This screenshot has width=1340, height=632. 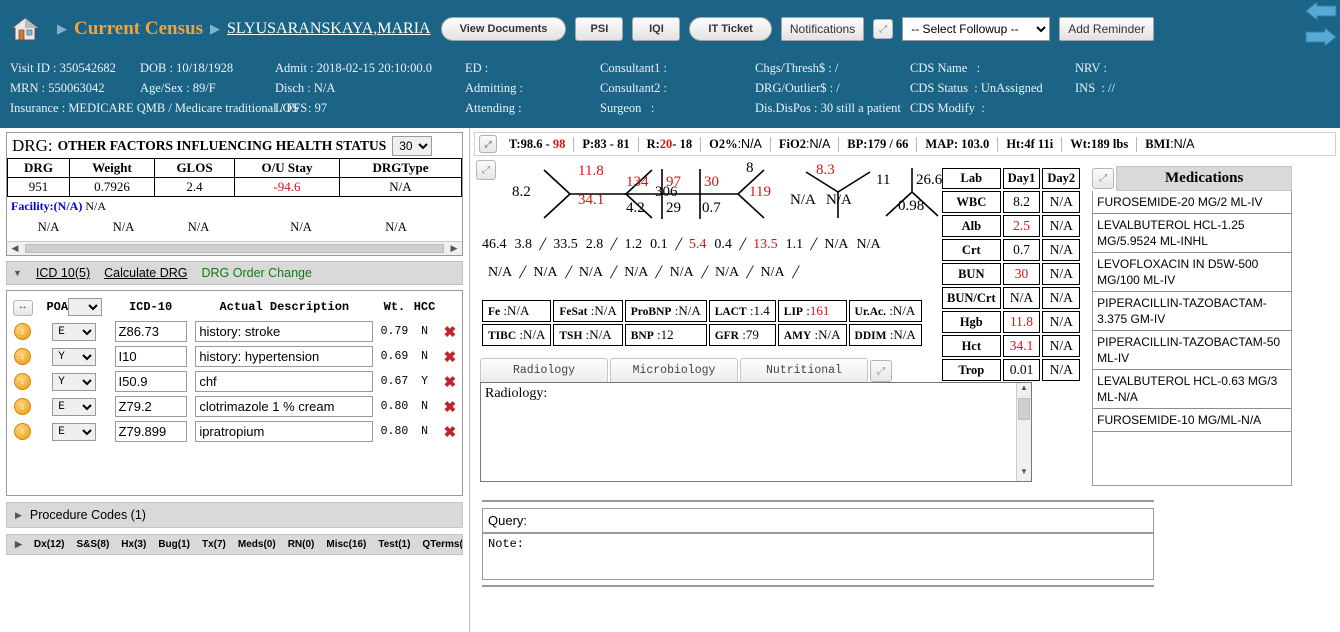 I want to click on scroll-up-arrow-icon: ▲, so click(x=1024, y=387).